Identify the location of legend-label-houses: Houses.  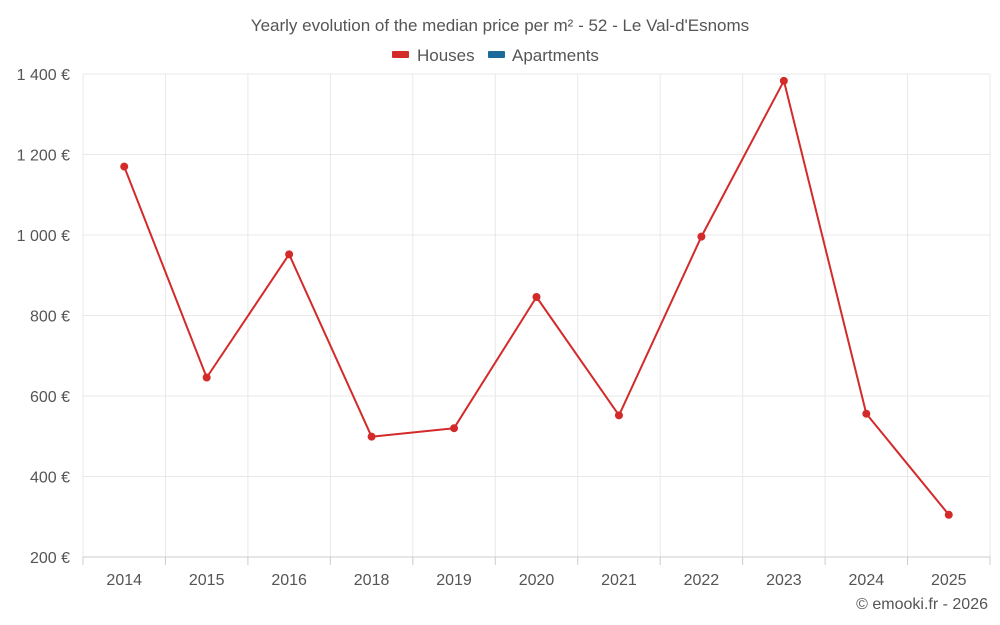
(446, 55).